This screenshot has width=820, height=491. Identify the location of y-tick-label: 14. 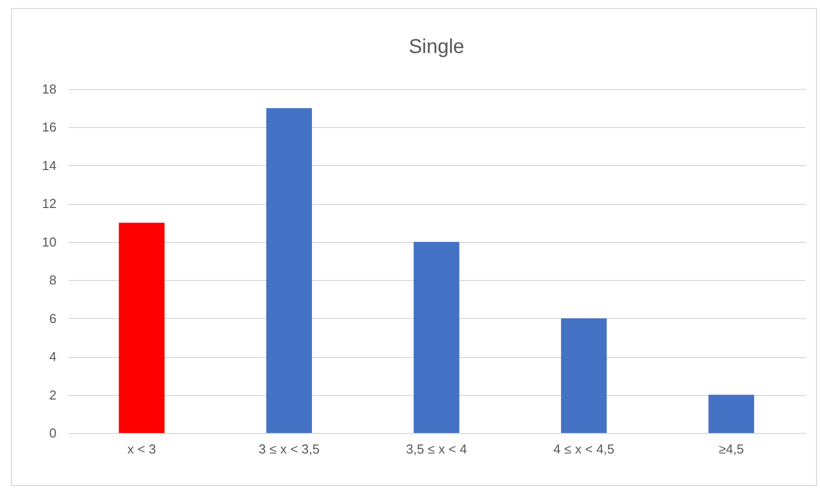
(49, 165).